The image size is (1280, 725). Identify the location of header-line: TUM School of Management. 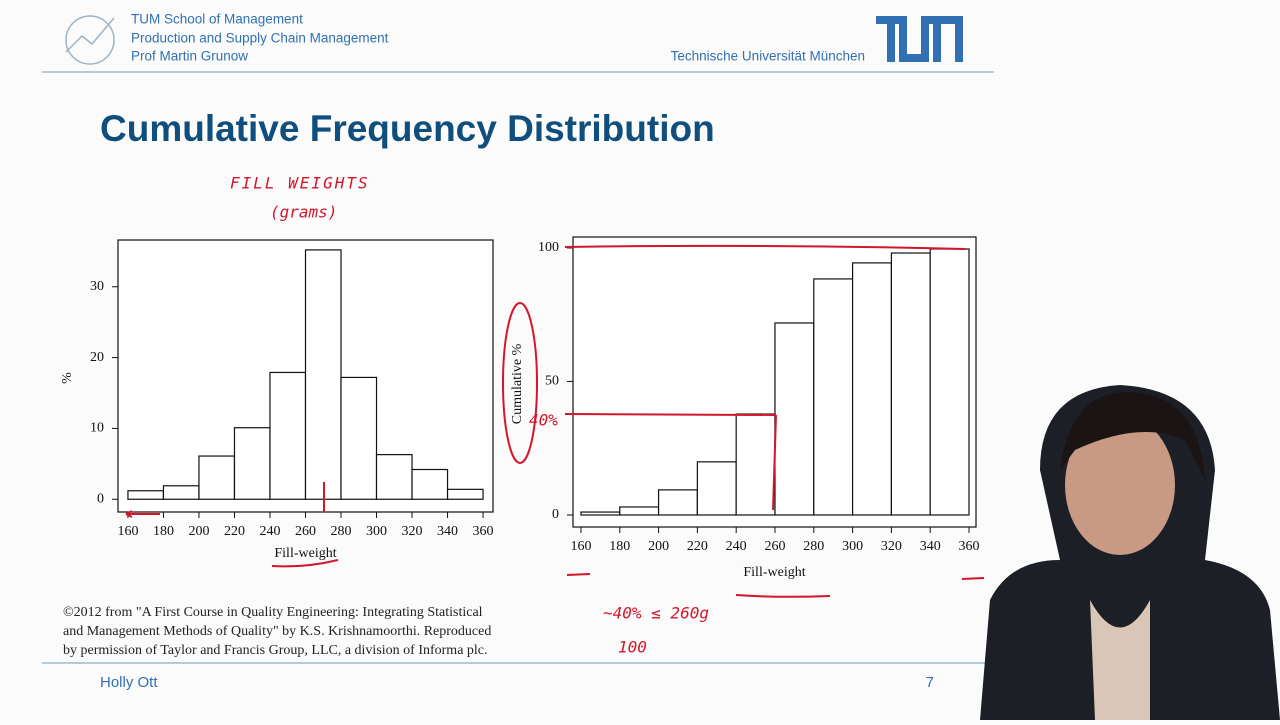
(217, 19).